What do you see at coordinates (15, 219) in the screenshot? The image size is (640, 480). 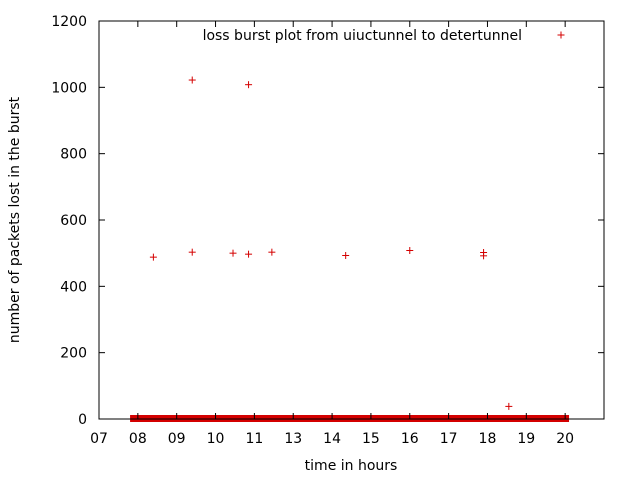 I see `y-axis-title: number of packets lost in the burst` at bounding box center [15, 219].